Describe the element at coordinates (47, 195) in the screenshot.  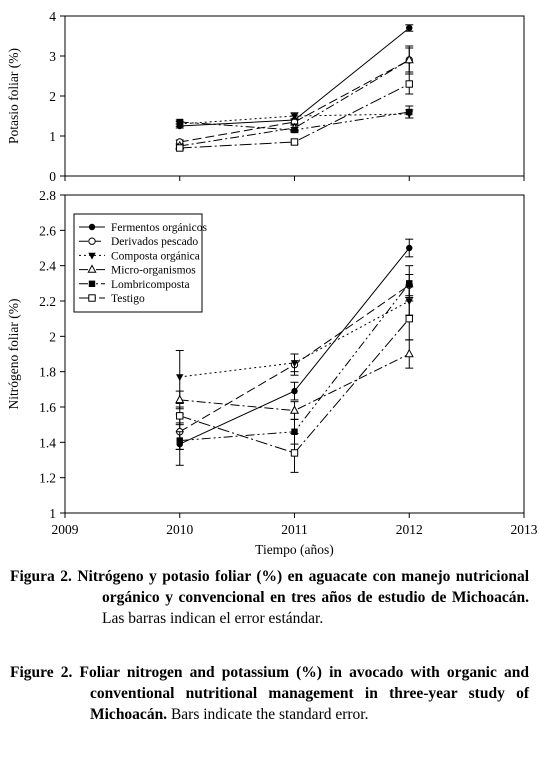
I see `y-tick-label: 2.8` at that location.